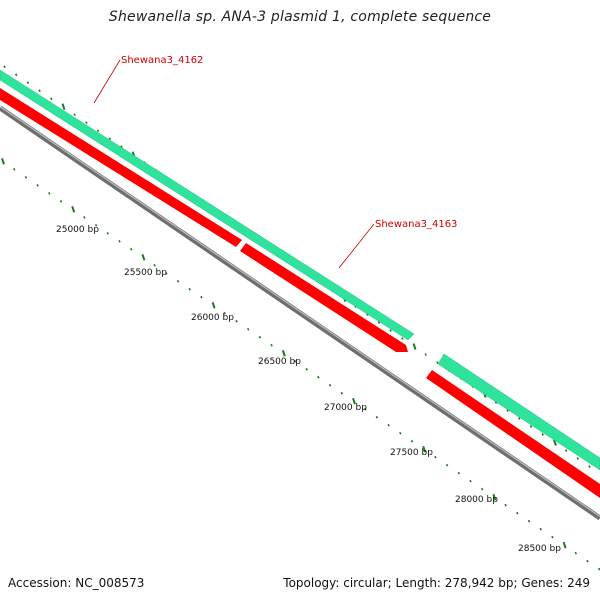  Describe the element at coordinates (476, 500) in the screenshot. I see `bp-label: 28000 bp` at that location.